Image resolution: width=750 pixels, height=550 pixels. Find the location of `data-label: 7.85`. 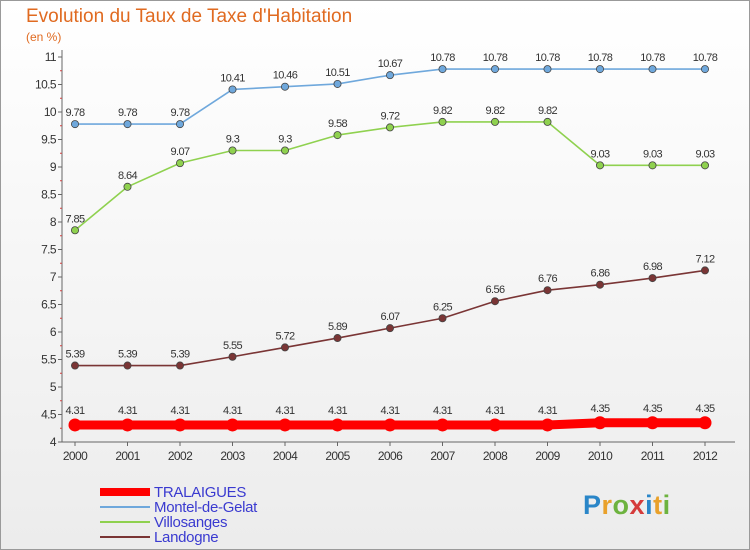

data-label: 7.85 is located at coordinates (74, 219).